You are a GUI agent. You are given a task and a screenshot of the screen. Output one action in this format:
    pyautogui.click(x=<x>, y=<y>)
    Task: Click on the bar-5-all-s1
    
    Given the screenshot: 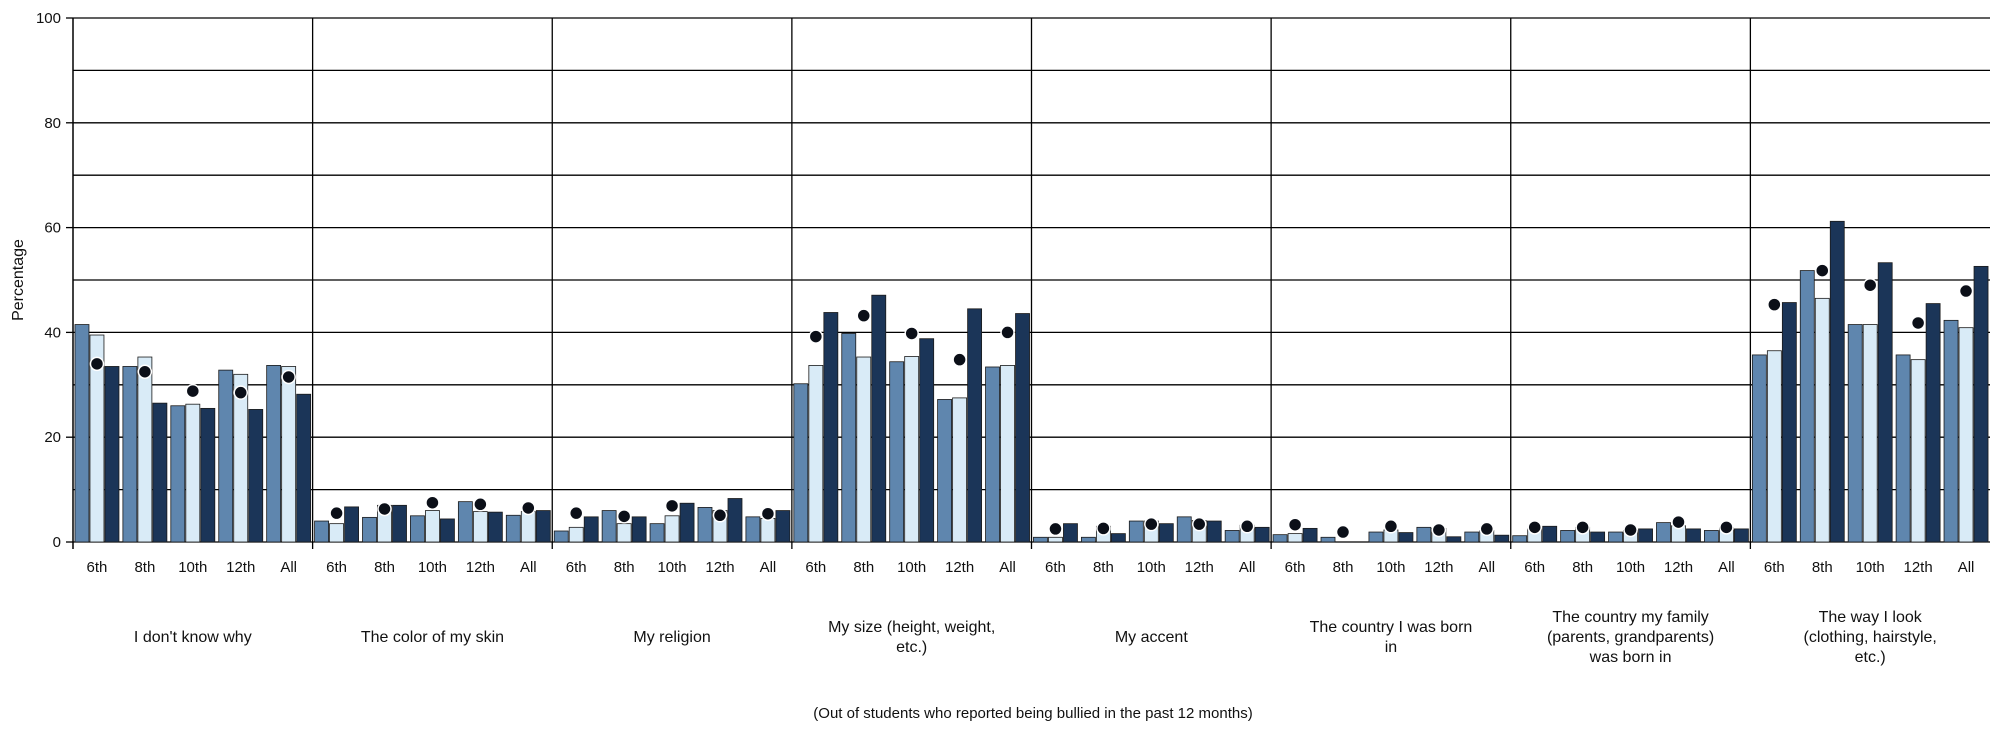 What is the action you would take?
    pyautogui.click(x=1232, y=536)
    